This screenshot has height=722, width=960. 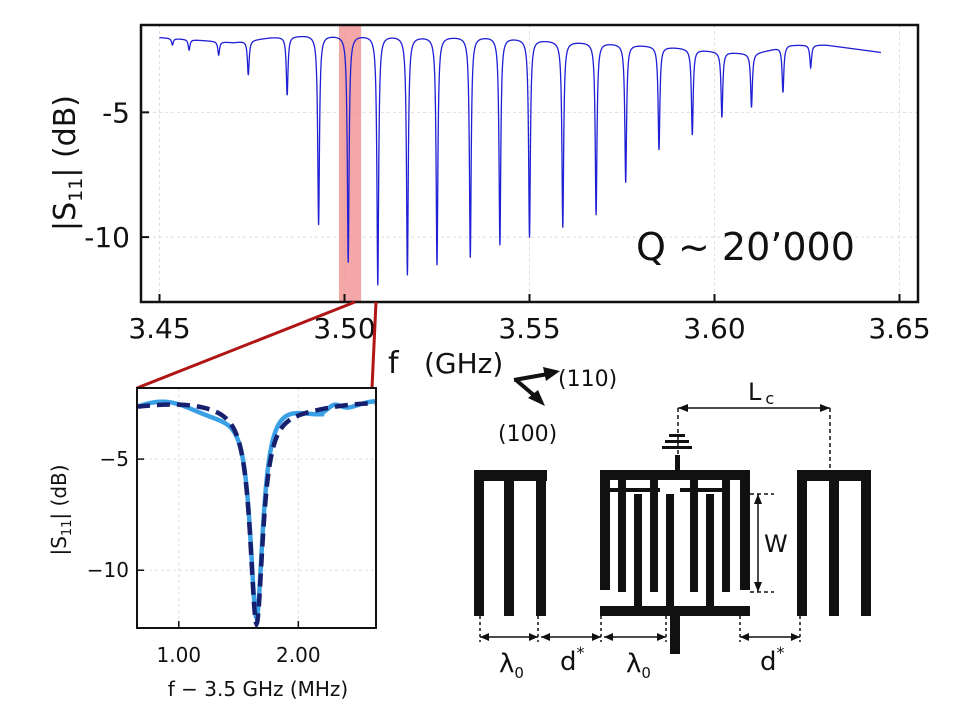 What do you see at coordinates (899, 328) in the screenshot?
I see `main-xtick-label-4: 3.65` at bounding box center [899, 328].